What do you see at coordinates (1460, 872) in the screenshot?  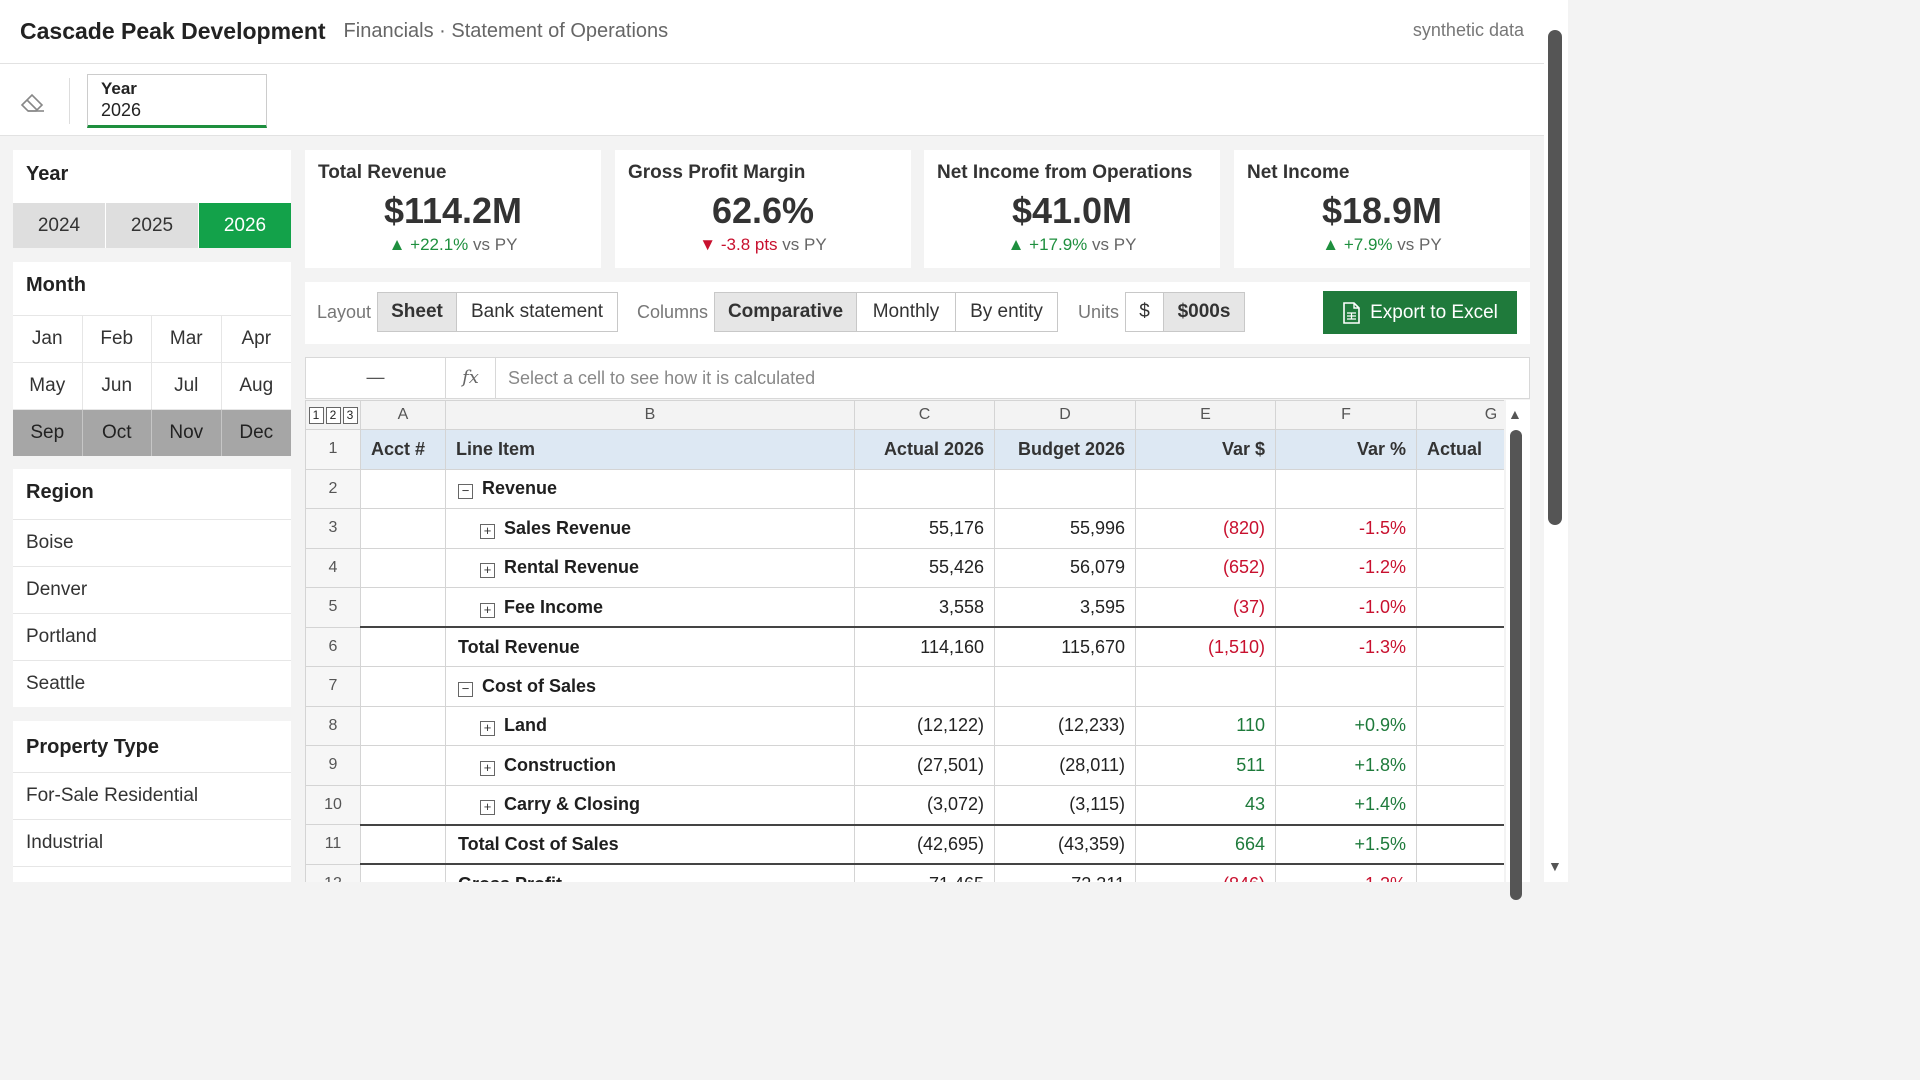 I see `actual-prior-cell: 61` at bounding box center [1460, 872].